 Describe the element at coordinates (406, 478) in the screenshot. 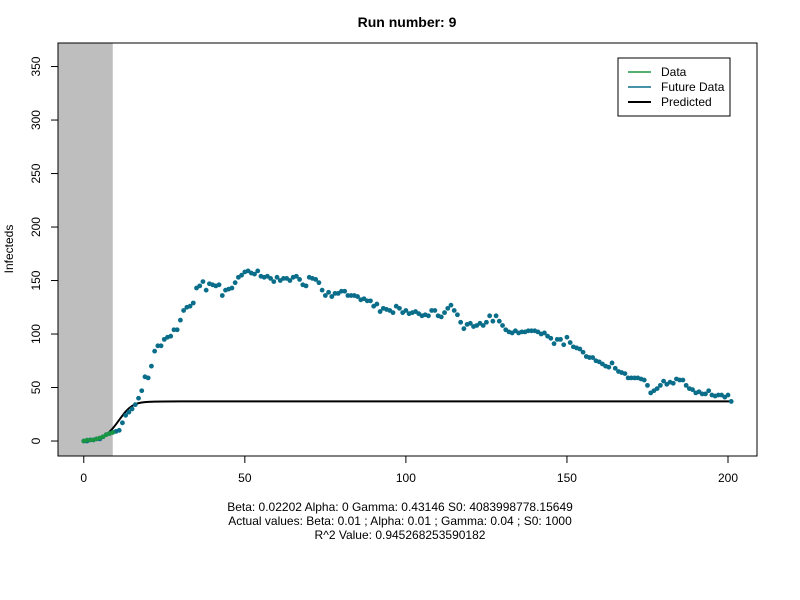

I see `x-tick-label: 100` at that location.